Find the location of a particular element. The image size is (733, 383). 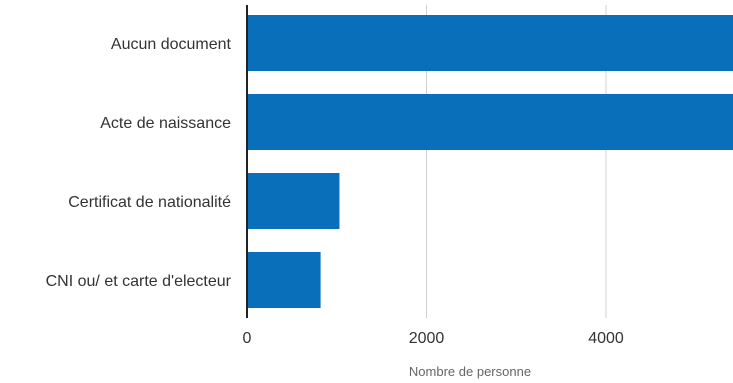

x-axis-title: Nombre de personne is located at coordinates (470, 371).